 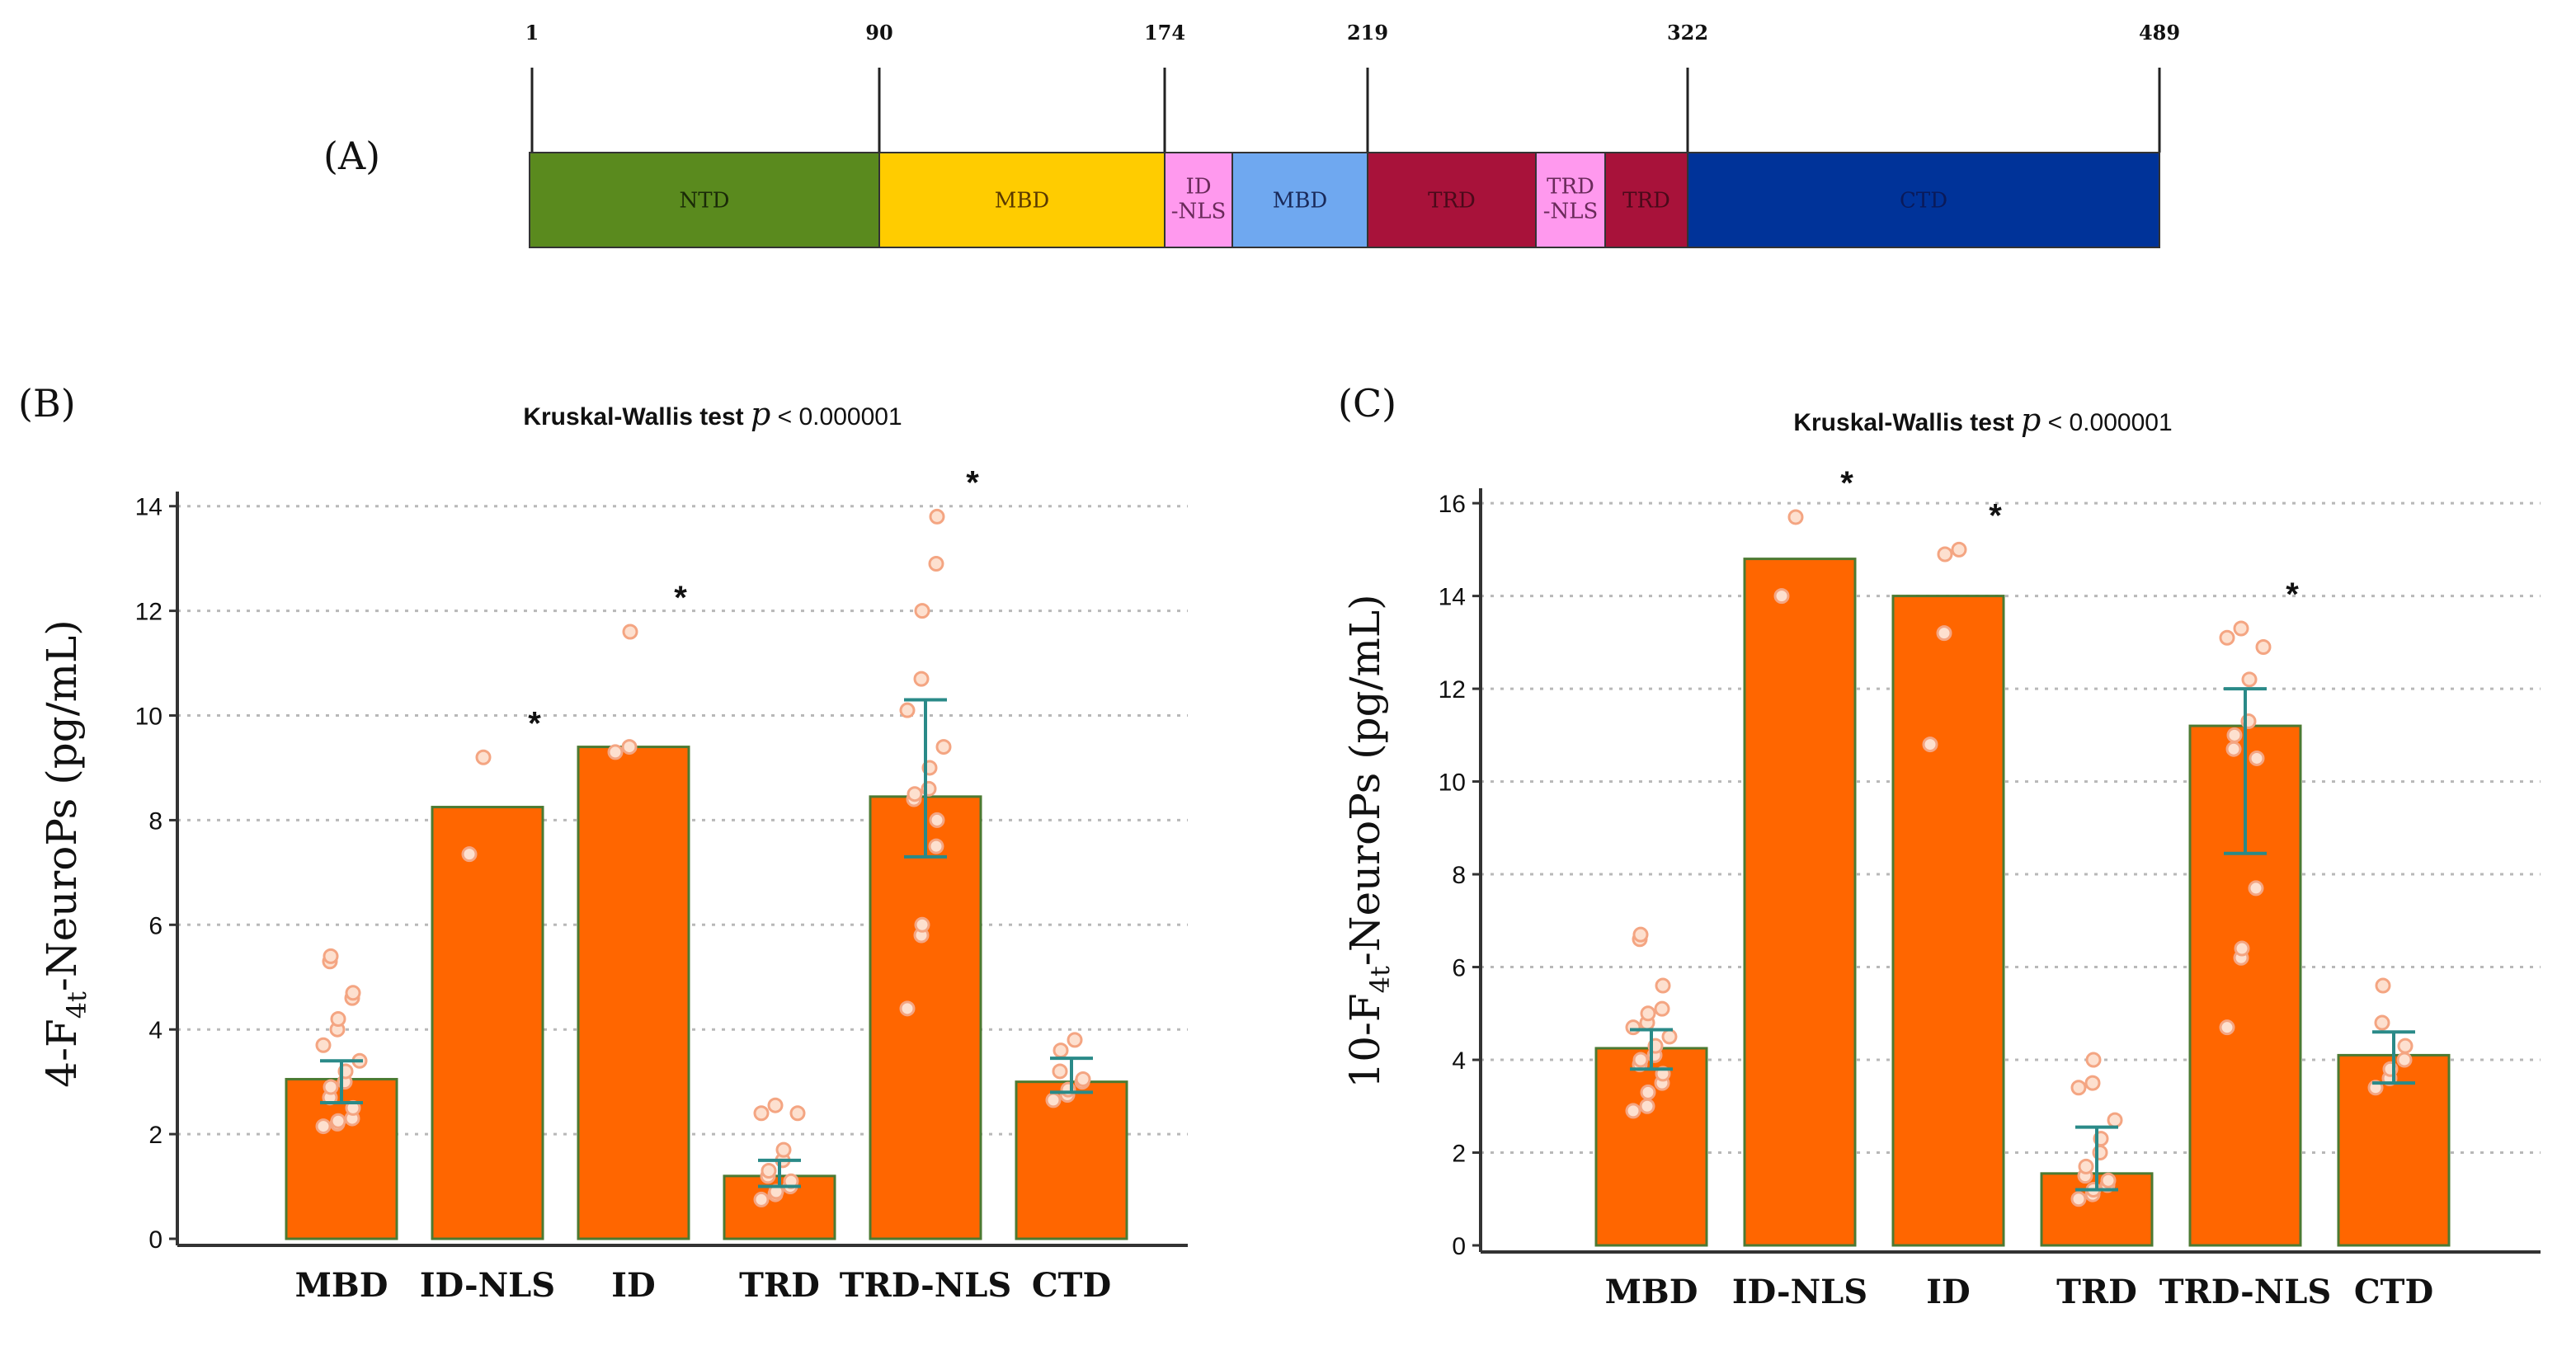 I want to click on y-tick-label-c-0: 0, so click(x=1459, y=1246).